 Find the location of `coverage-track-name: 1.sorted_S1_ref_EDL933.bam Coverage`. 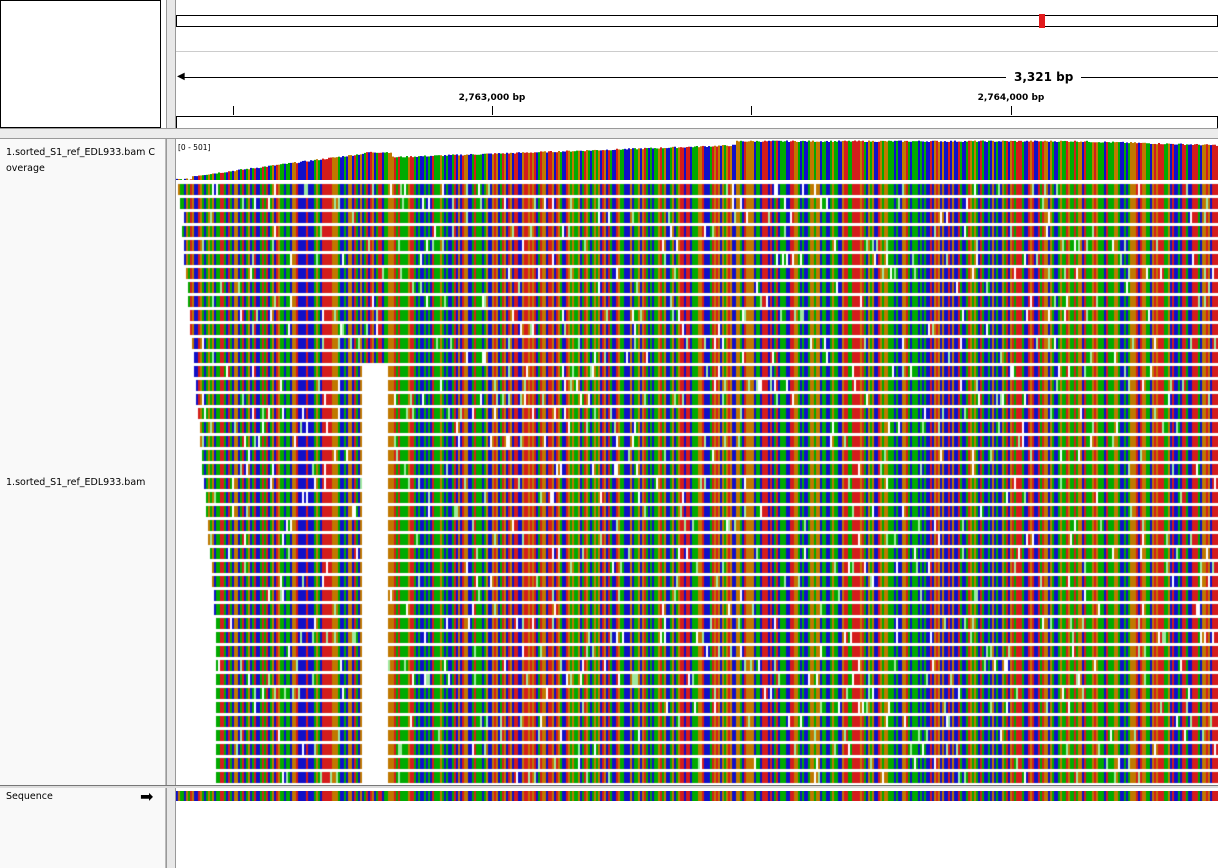

coverage-track-name: 1.sorted_S1_ref_EDL933.bam Coverage is located at coordinates (81, 160).